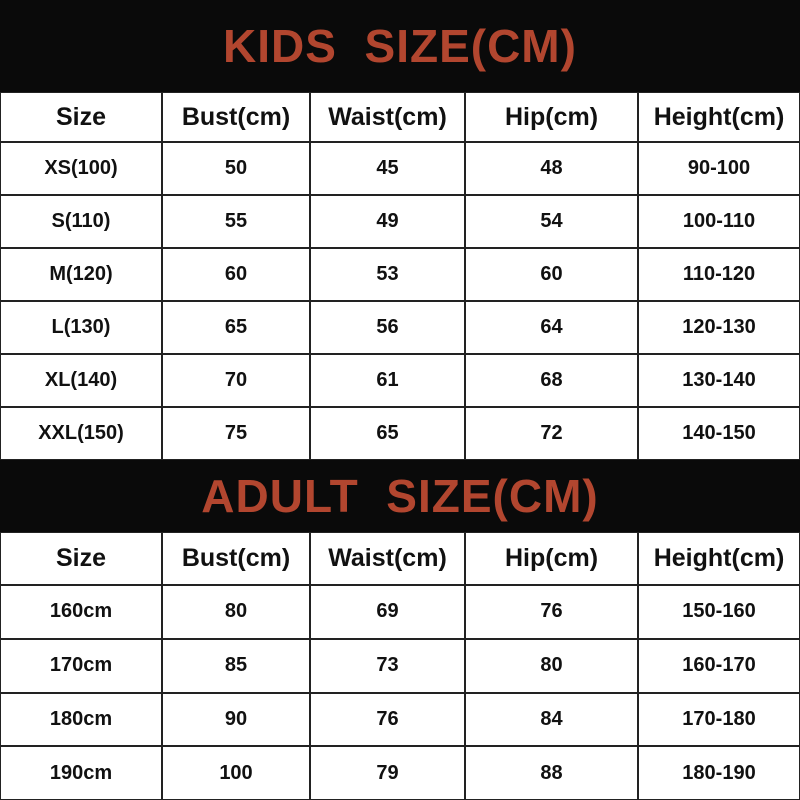 This screenshot has width=800, height=800. I want to click on table-cell: 110-120, so click(719, 274).